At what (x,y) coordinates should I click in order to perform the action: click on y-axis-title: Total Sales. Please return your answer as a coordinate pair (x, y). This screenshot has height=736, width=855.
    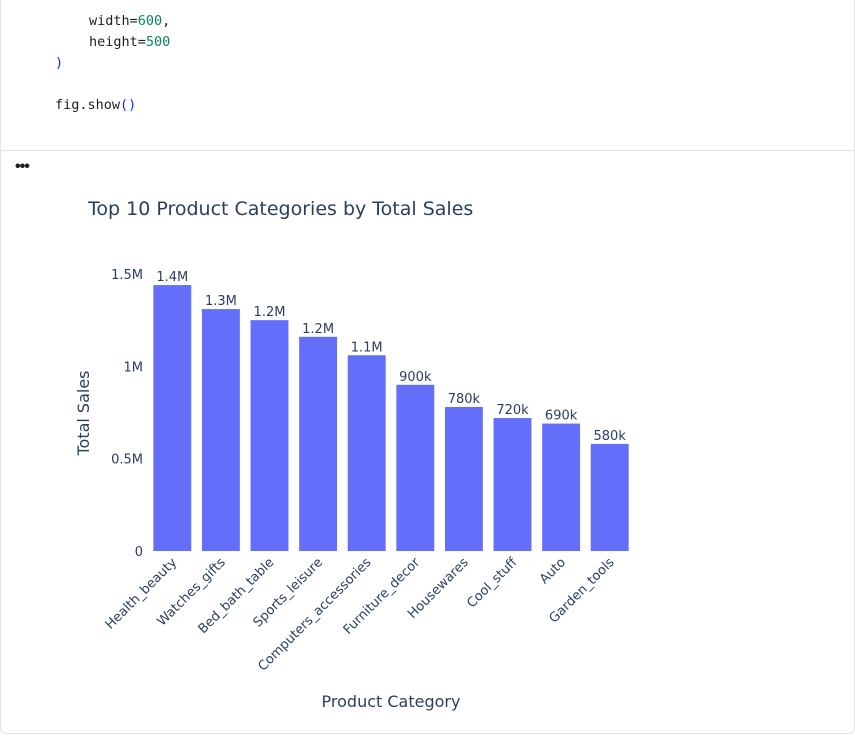
    Looking at the image, I should click on (83, 413).